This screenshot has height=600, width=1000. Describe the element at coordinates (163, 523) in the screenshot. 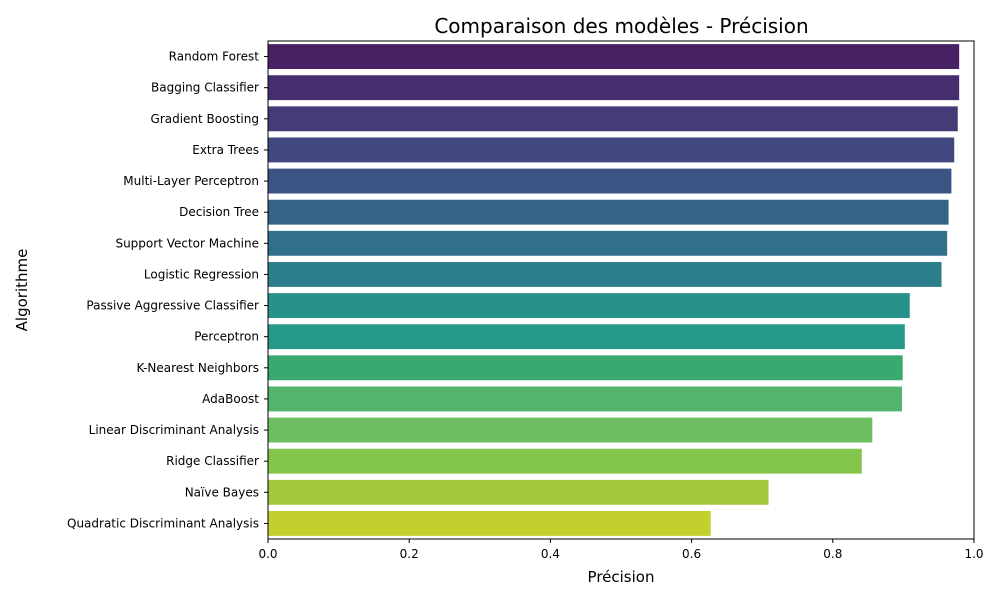

I see `y-tick-label: Quadratic Discriminant Analysis` at that location.